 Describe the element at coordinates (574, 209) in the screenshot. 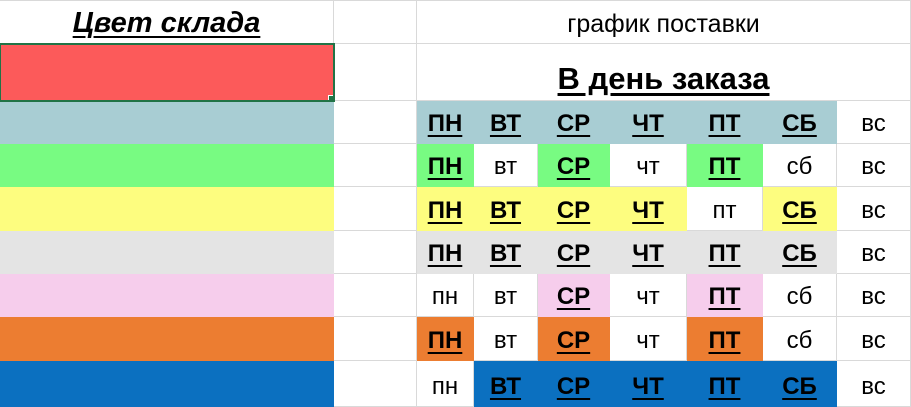

I see `day-cell-yellow-wed: СР` at that location.